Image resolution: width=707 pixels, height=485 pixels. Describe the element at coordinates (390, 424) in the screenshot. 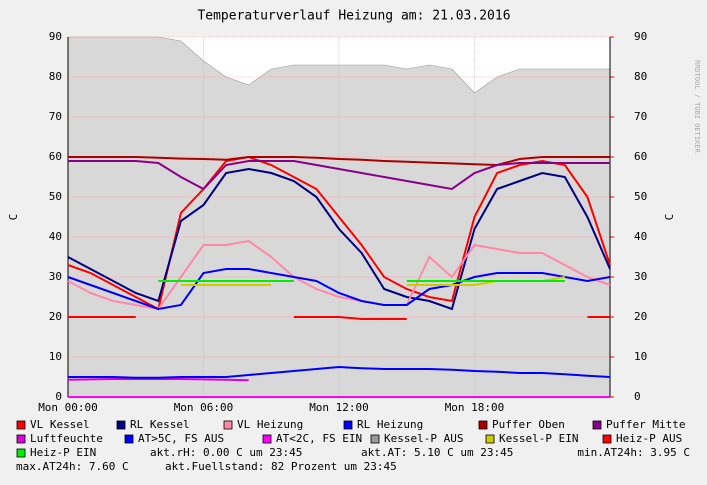

I see `legend-label: RL Heizung` at that location.